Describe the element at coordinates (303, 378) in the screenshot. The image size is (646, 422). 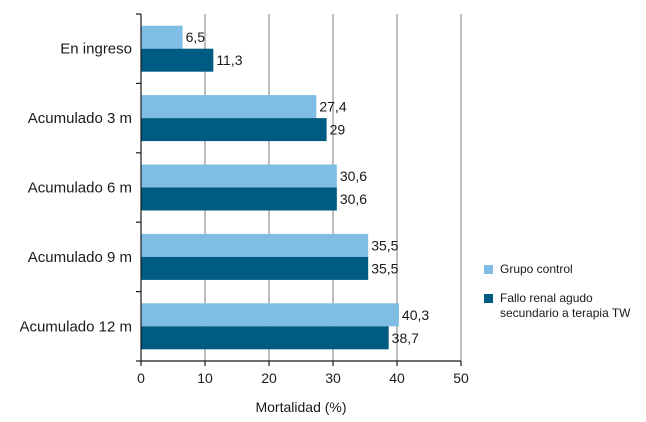
I see `x-tick-labels: 0 10 20 30 40 50` at that location.